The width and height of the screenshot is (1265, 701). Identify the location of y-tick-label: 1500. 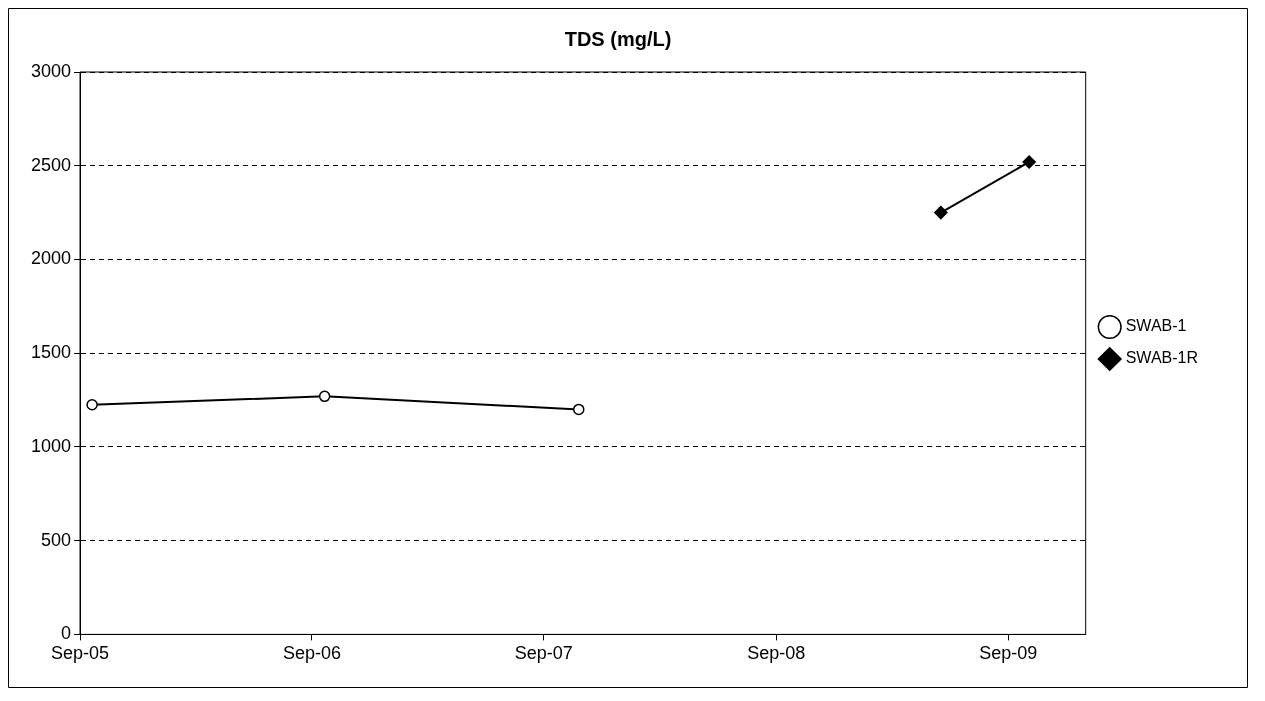
(51, 352).